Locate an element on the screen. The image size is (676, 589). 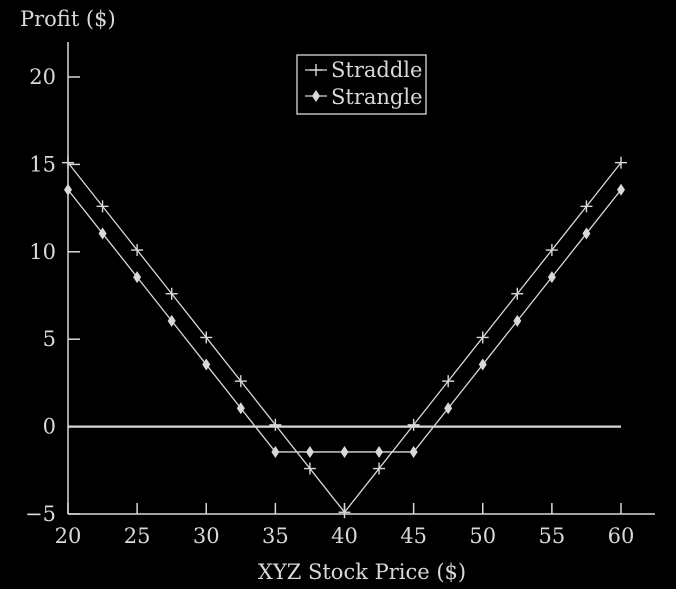
y-tick-label: 20 is located at coordinates (42, 77).